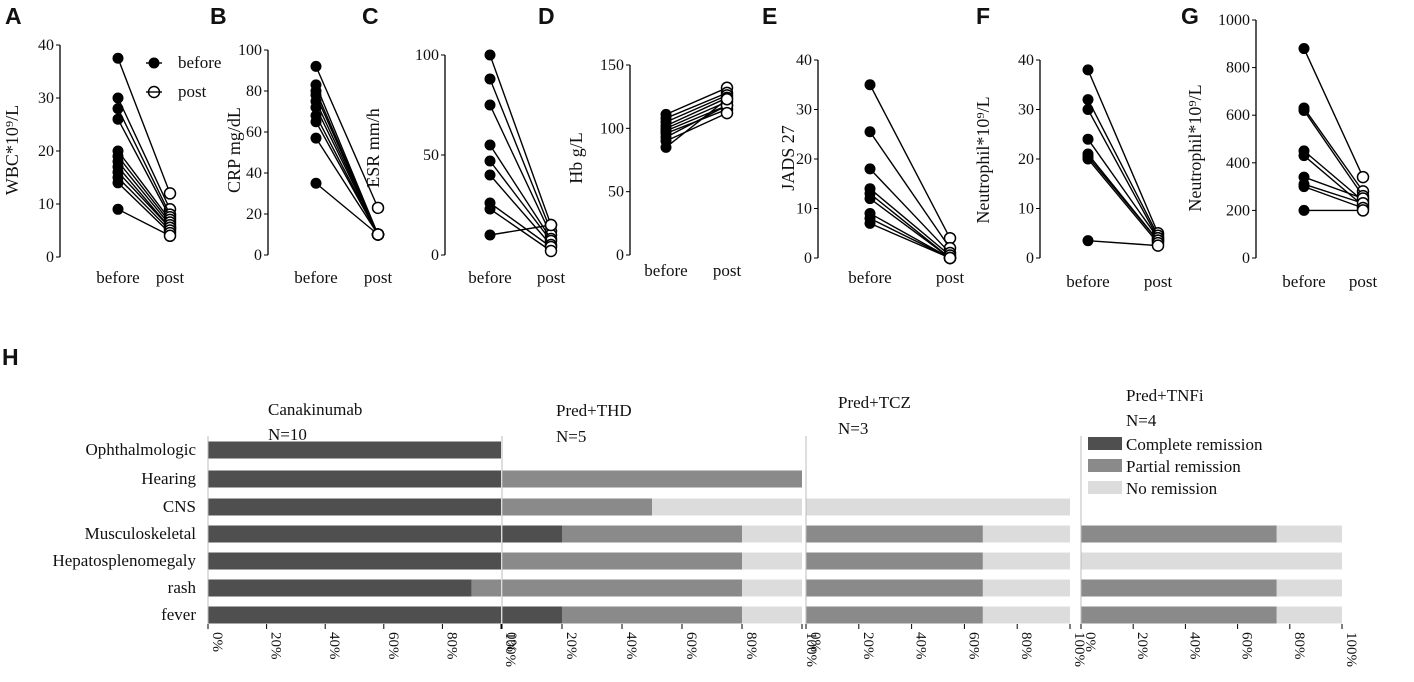  I want to click on y-tick-label: 100, so click(612, 128).